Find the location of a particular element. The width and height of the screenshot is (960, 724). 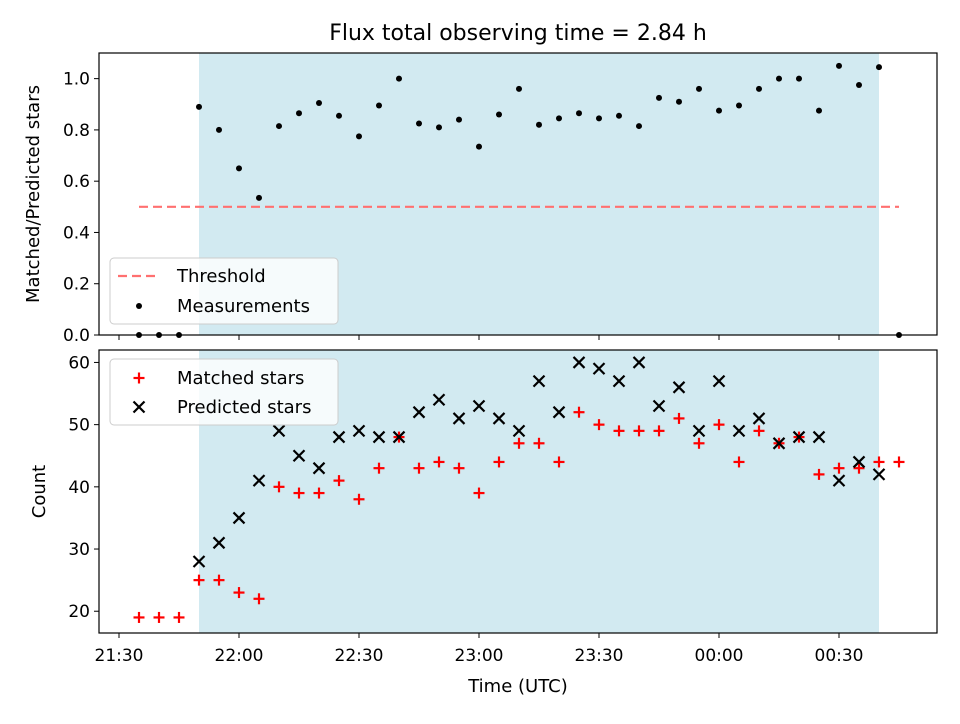

x-tick-label: 22:30 is located at coordinates (359, 656).